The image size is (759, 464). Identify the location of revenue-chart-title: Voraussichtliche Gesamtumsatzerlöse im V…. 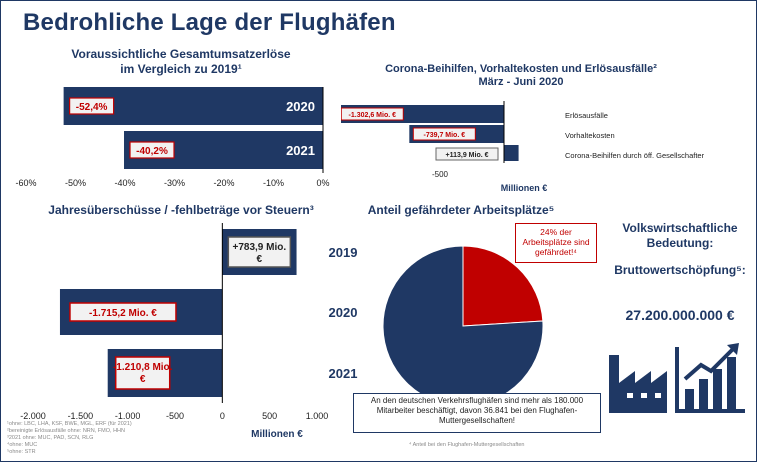
(181, 62).